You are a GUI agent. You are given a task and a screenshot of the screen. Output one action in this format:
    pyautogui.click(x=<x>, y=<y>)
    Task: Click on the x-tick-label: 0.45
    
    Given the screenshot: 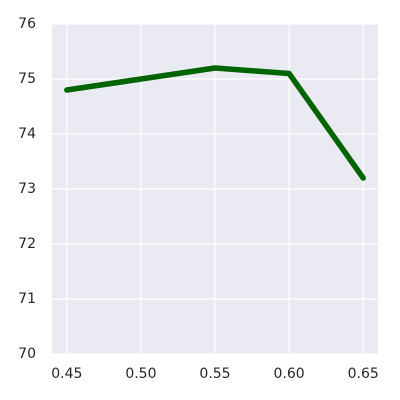 What is the action you would take?
    pyautogui.click(x=66, y=374)
    